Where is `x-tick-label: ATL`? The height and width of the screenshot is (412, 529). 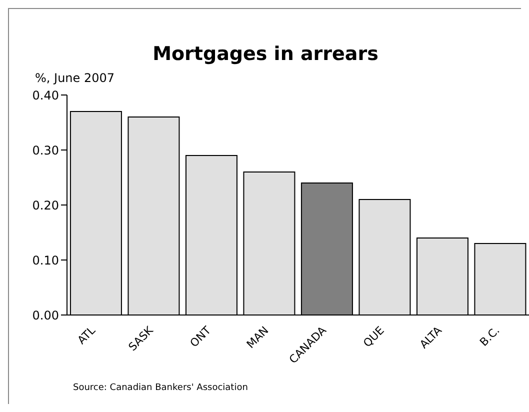 x-tick-label: ATL is located at coordinates (86, 335).